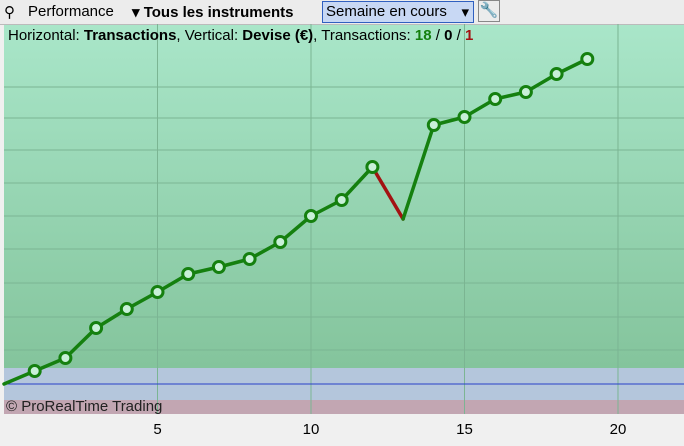 Image resolution: width=684 pixels, height=446 pixels. What do you see at coordinates (218, 12) in the screenshot?
I see `instruments: Tous les instruments` at bounding box center [218, 12].